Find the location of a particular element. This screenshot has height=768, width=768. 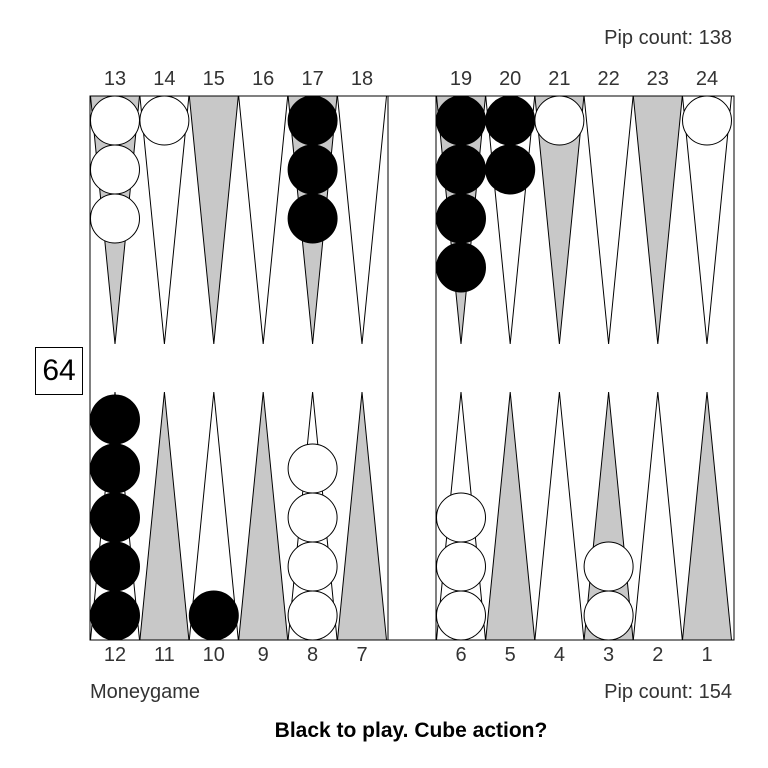

doubling-cube: 64 is located at coordinates (59, 371).